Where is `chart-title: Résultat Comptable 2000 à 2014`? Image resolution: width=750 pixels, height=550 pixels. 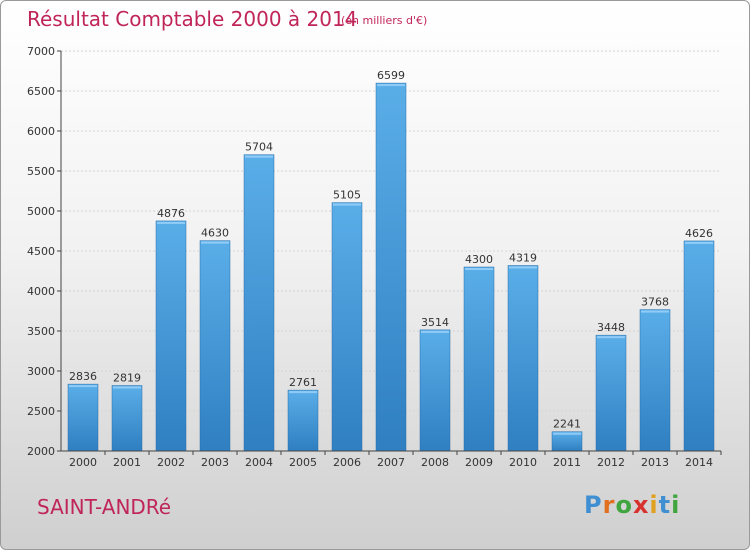 chart-title: Résultat Comptable 2000 à 2014 is located at coordinates (192, 19).